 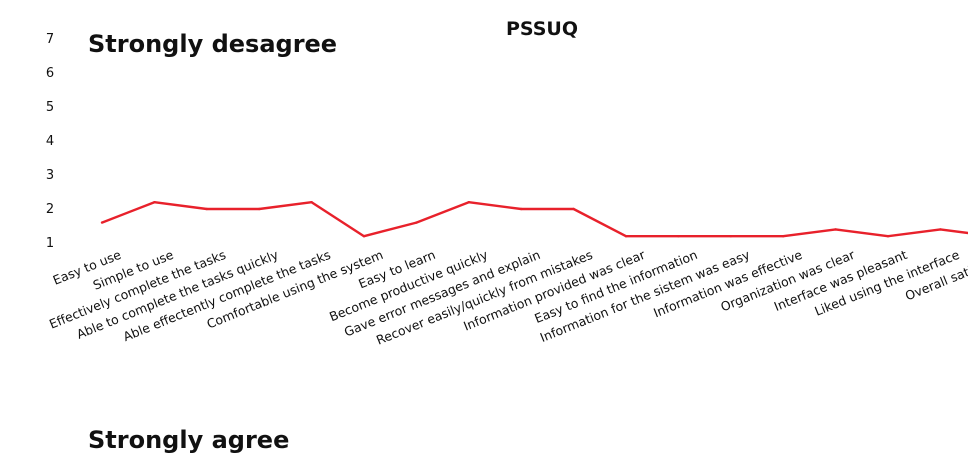 I want to click on y-tick-label: 3, so click(x=50, y=175).